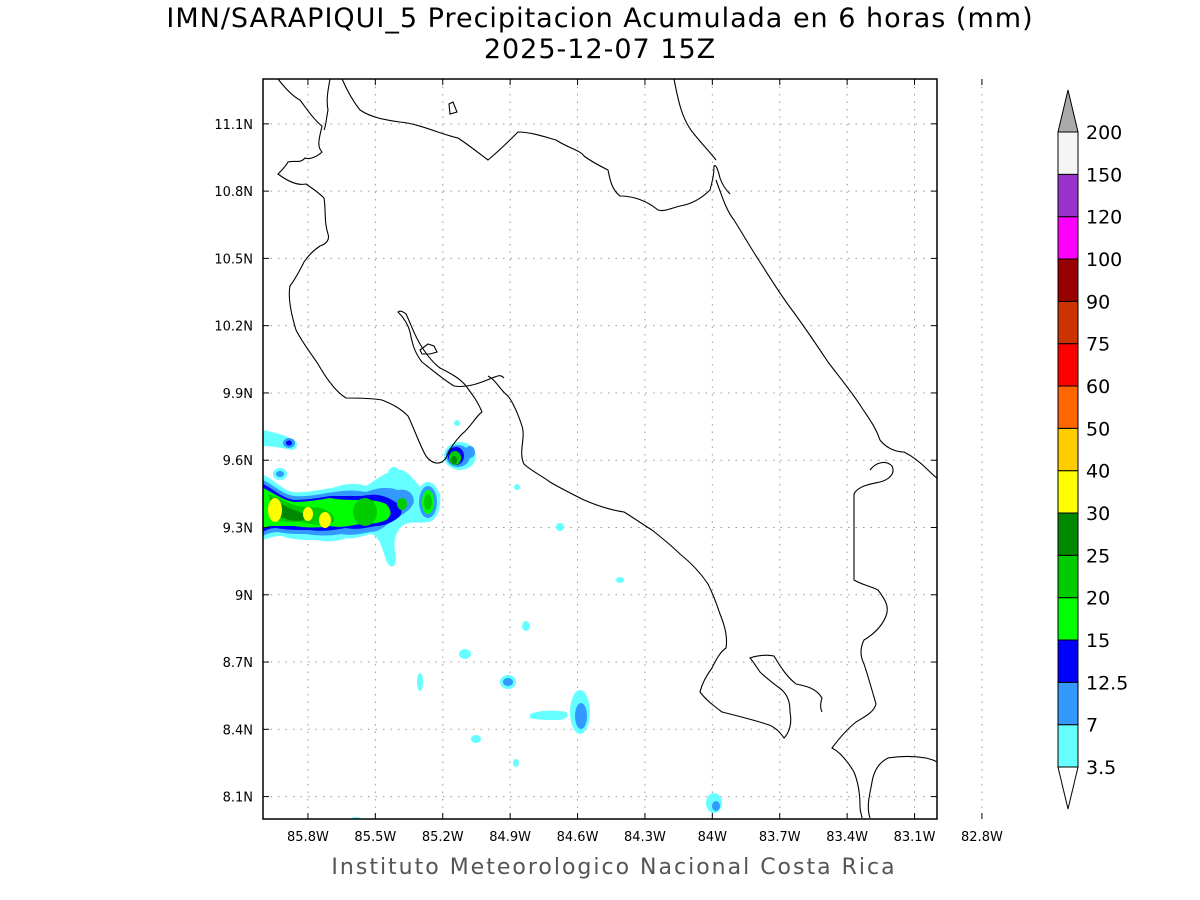 Image resolution: width=1200 pixels, height=900 pixels. Describe the element at coordinates (847, 837) in the screenshot. I see `lon-tick-label: 83.4W` at that location.